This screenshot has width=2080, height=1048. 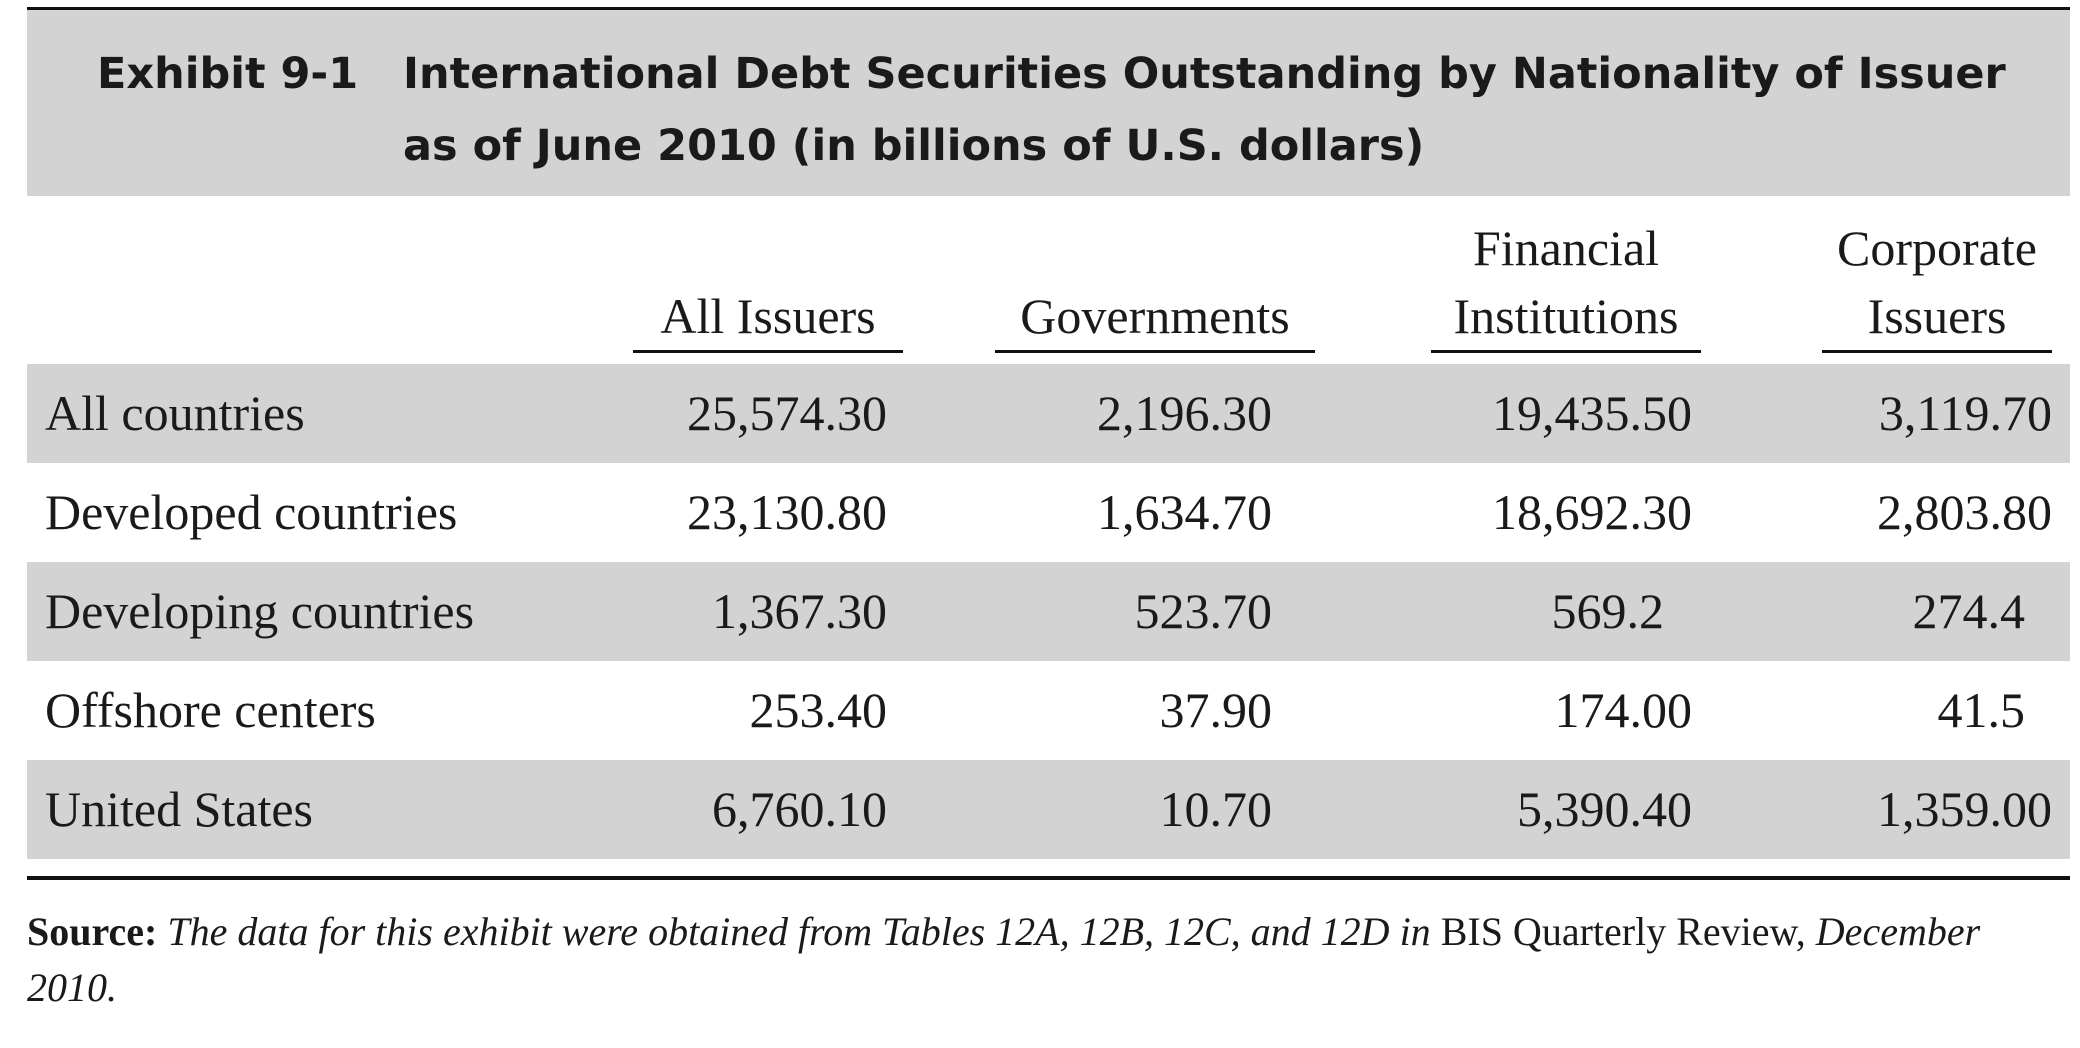 What do you see at coordinates (1965, 413) in the screenshot?
I see `cell-corporate-issuers: 3,119.70` at bounding box center [1965, 413].